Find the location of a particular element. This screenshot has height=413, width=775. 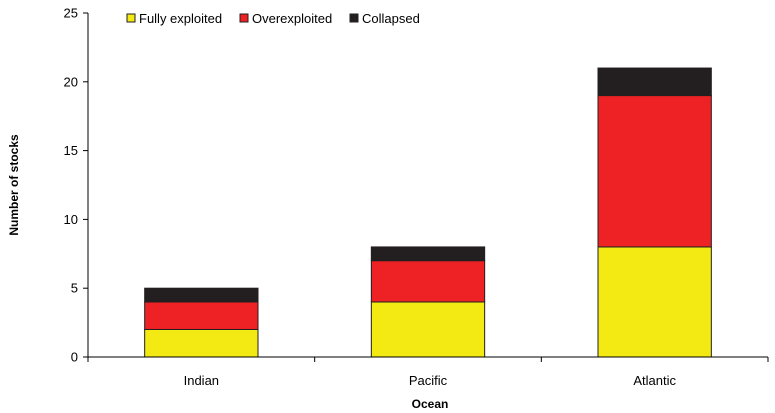

legend-label-overexploited: Overexploited is located at coordinates (292, 18).